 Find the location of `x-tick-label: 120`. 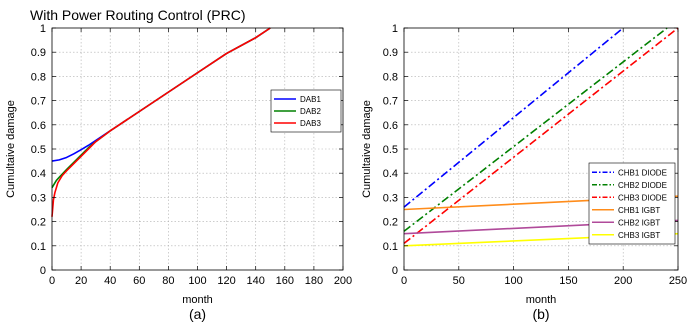

x-tick-label: 120 is located at coordinates (226, 281).